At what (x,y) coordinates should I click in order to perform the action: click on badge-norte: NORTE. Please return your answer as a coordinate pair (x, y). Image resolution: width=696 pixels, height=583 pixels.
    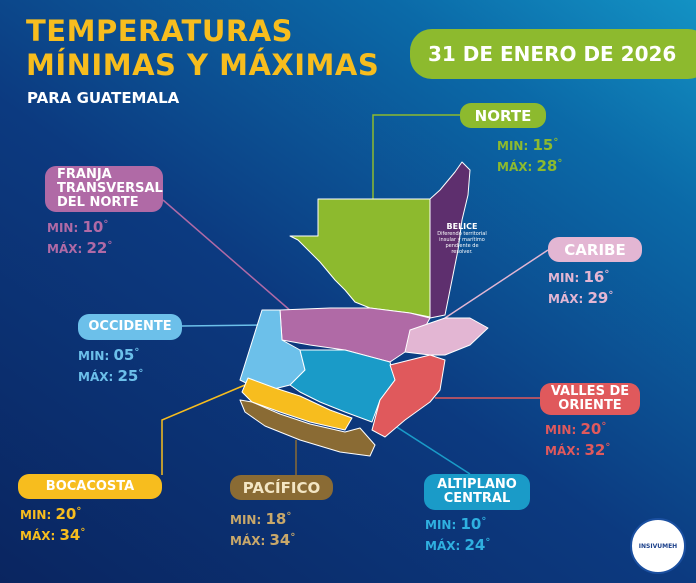
    Looking at the image, I should click on (503, 115).